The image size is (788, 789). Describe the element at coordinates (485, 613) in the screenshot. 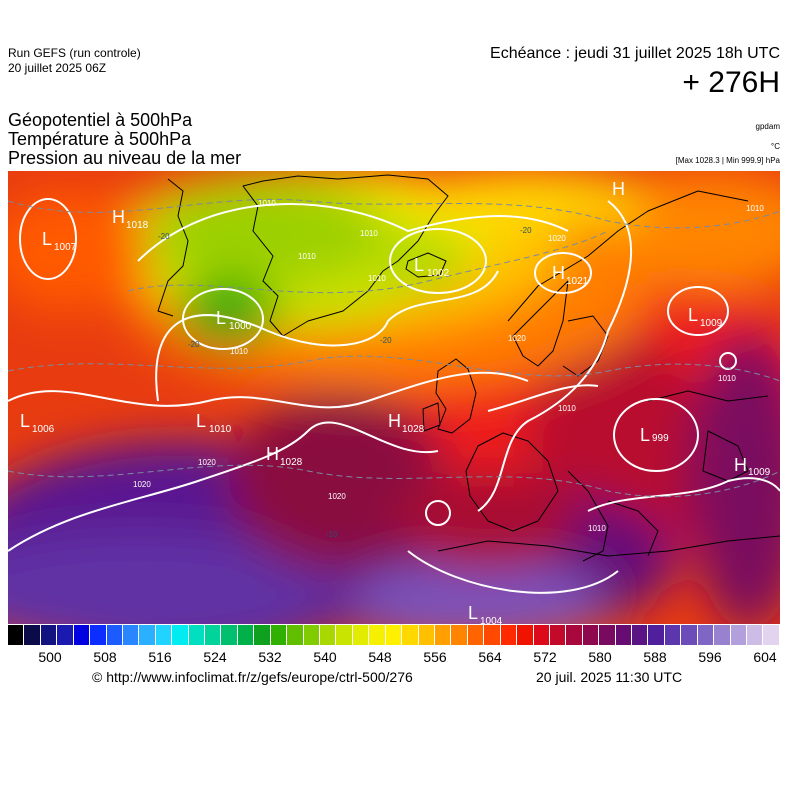

I see `center-l1004: L 1004` at that location.